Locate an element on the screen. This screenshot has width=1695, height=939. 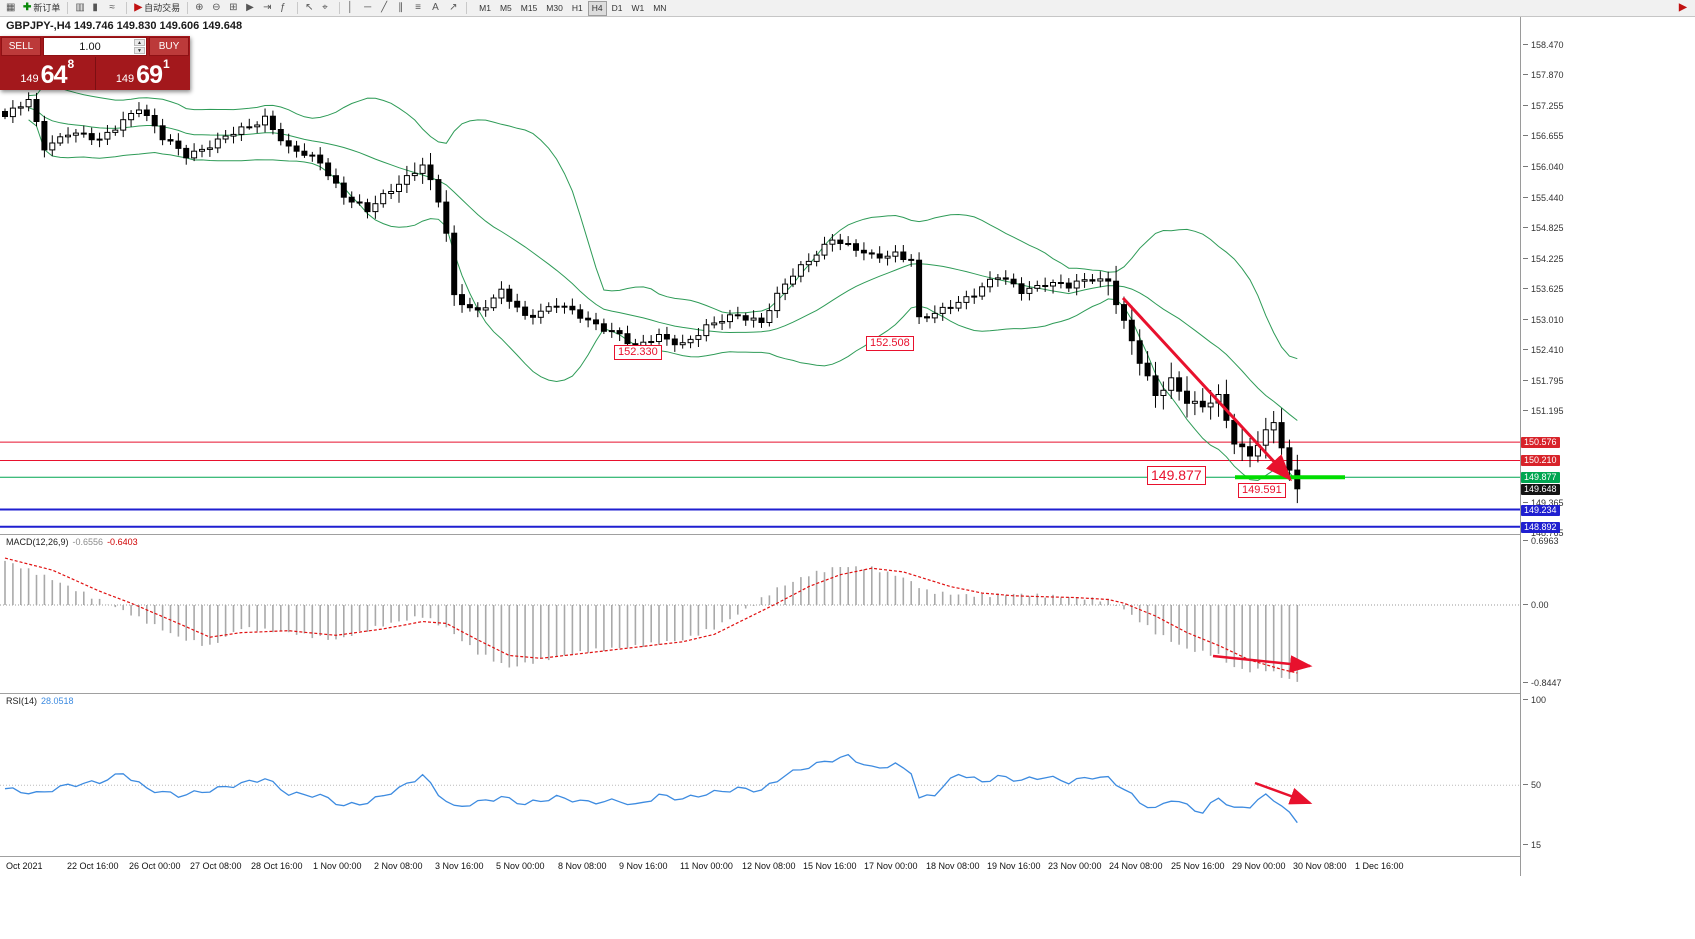
volume-up-button: ▲ is located at coordinates (139, 42).